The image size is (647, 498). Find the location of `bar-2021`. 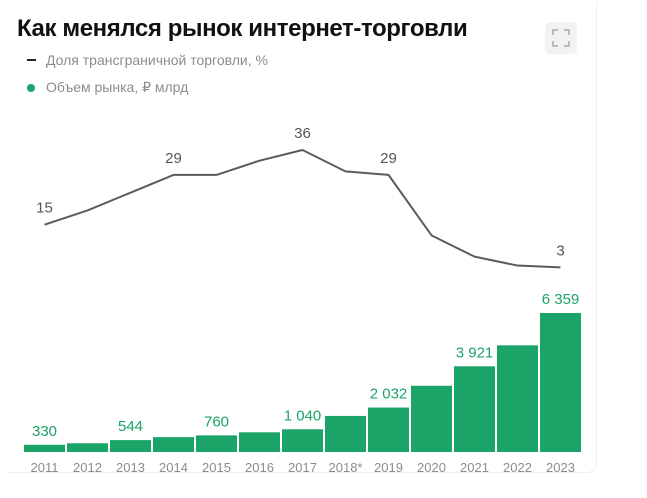

bar-2021 is located at coordinates (474, 409).